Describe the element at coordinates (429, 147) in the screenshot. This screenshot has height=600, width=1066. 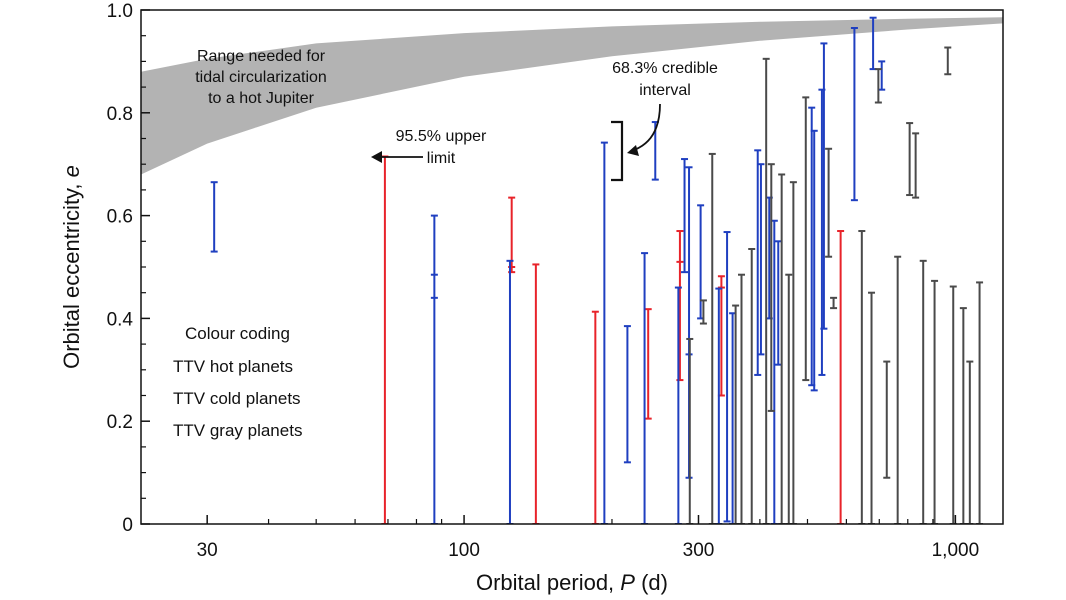
I see `upper-limit-annotation: 95.5% upper limit` at that location.